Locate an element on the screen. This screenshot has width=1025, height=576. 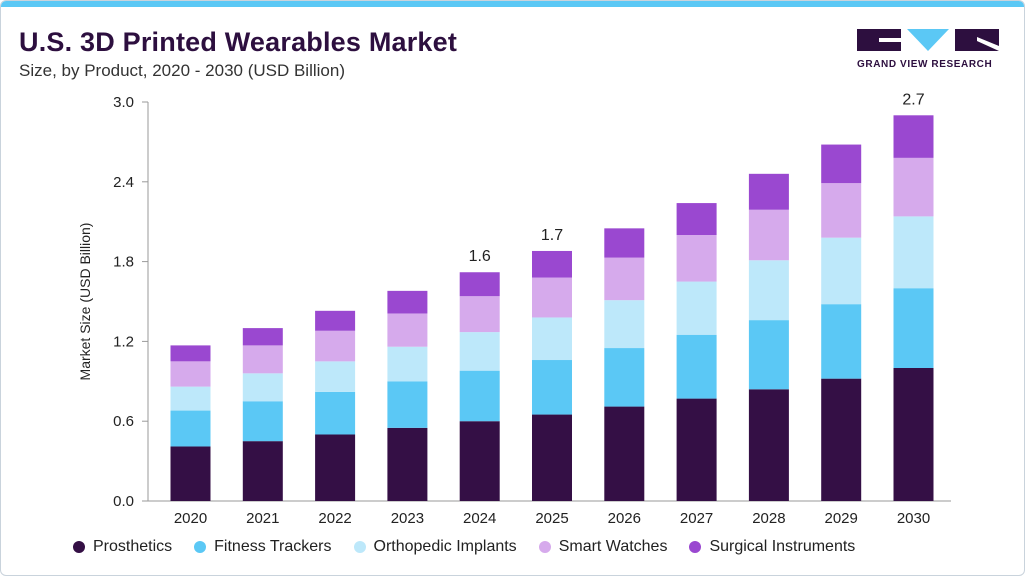
y-axis-title: Market Size (USD Billion) is located at coordinates (85, 302).